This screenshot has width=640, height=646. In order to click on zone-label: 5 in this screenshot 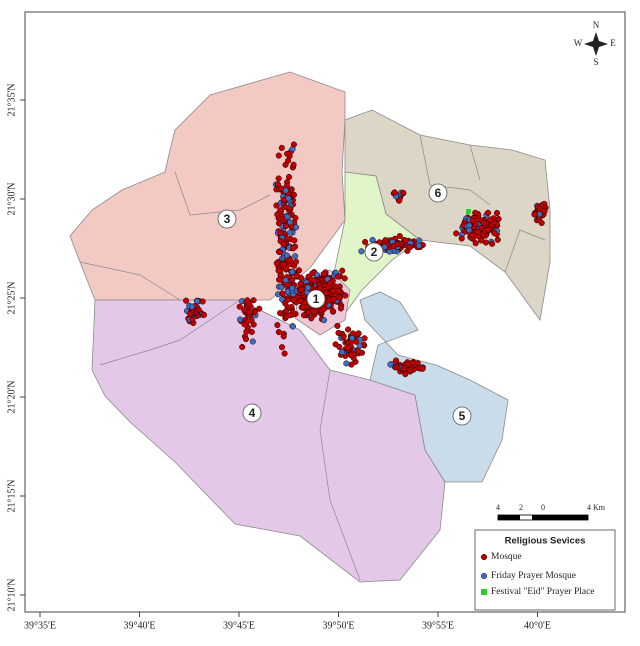, I will do `click(462, 416)`.